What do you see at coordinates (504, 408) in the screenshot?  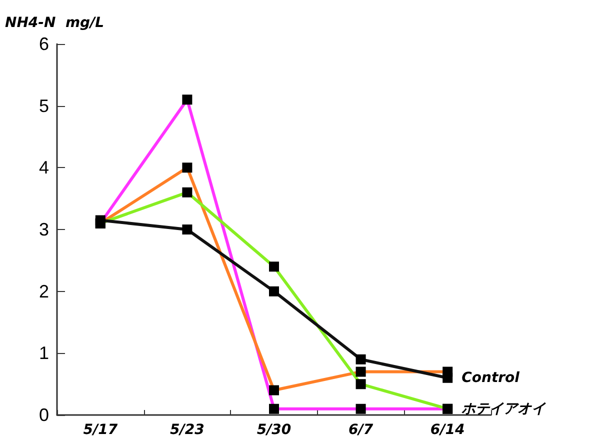 I see `series-label: ホテイアオイ` at bounding box center [504, 408].